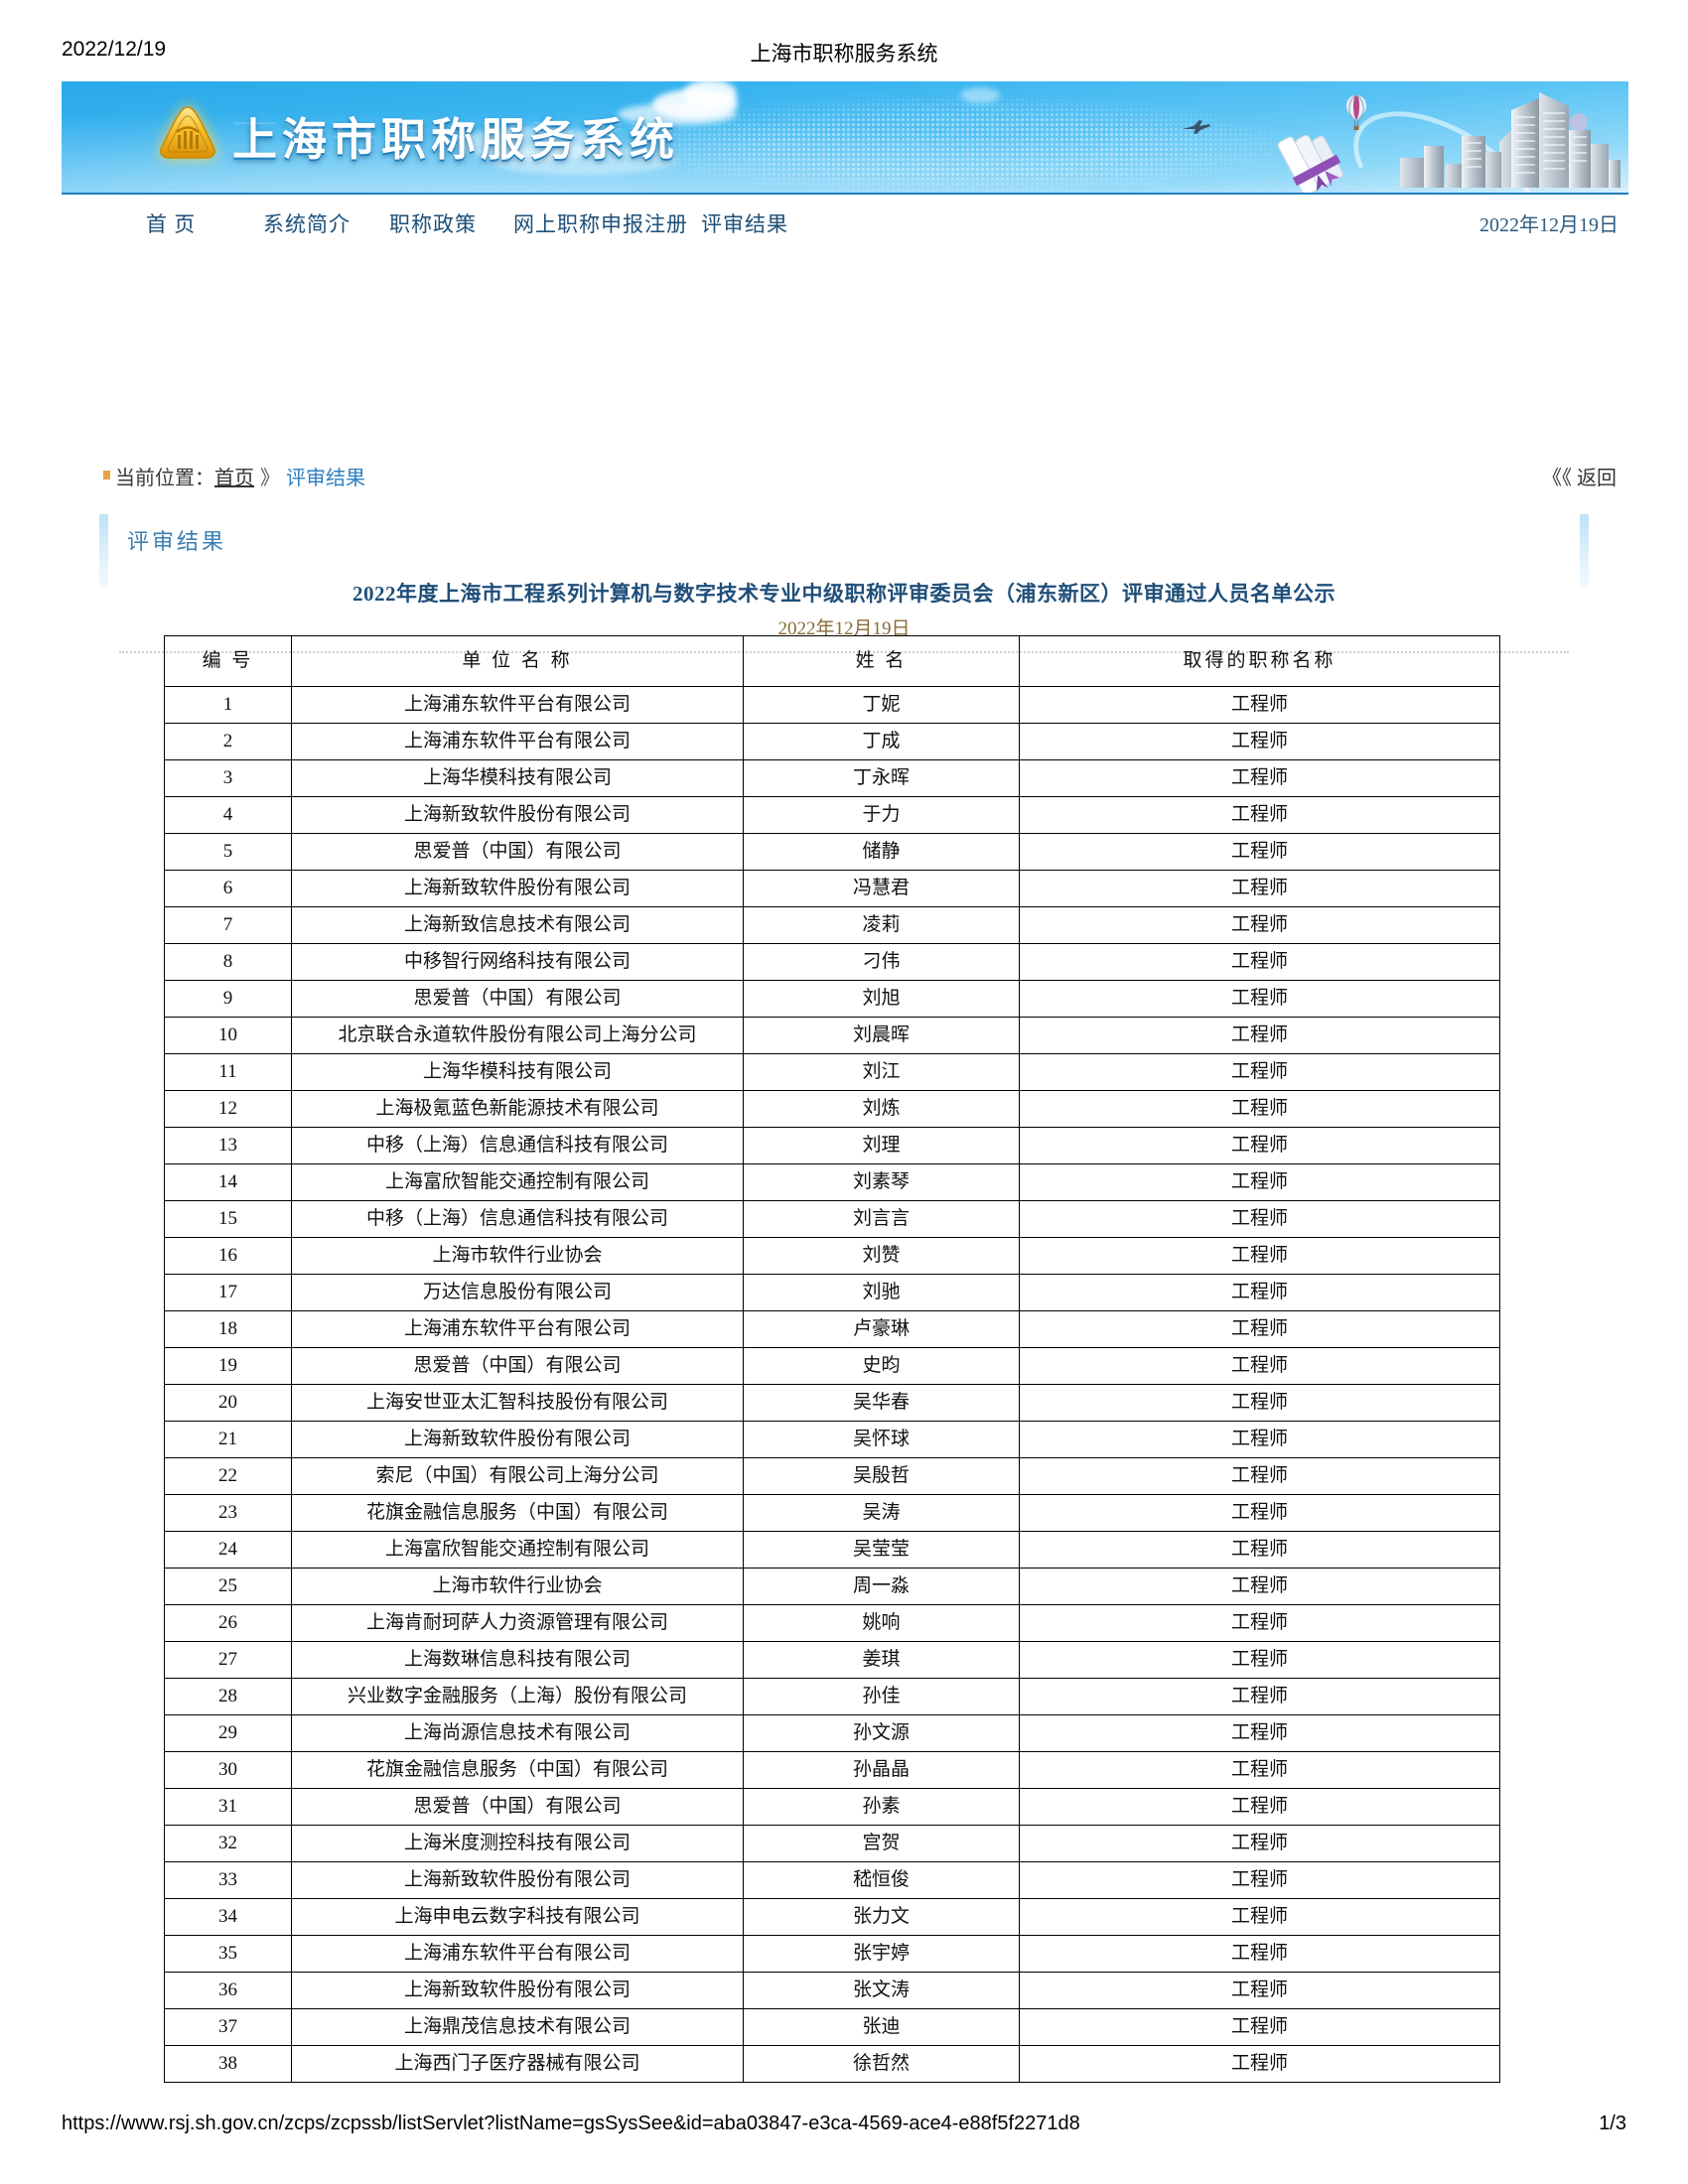 The width and height of the screenshot is (1688, 2184). Describe the element at coordinates (228, 925) in the screenshot. I see `cell-no: 7` at that location.